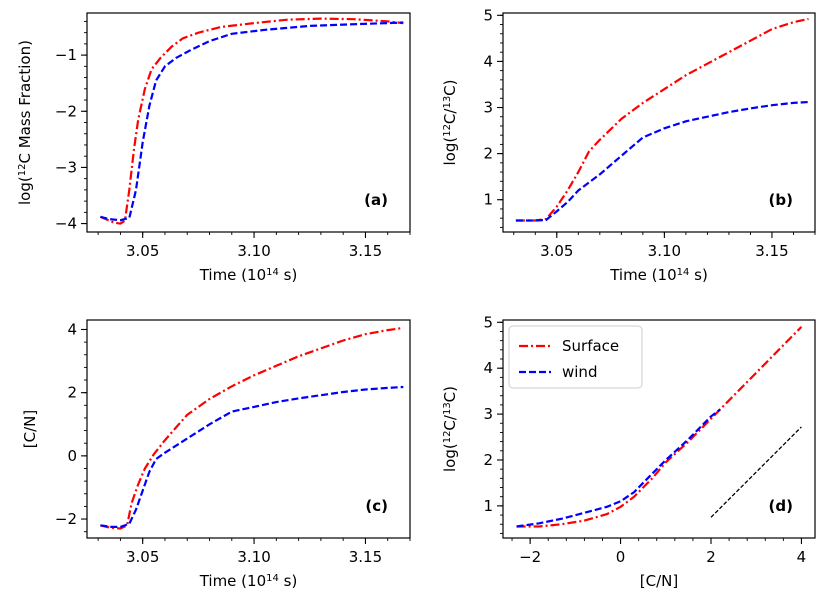  Describe the element at coordinates (488, 154) in the screenshot. I see `y-tick-label-b: 2` at that location.